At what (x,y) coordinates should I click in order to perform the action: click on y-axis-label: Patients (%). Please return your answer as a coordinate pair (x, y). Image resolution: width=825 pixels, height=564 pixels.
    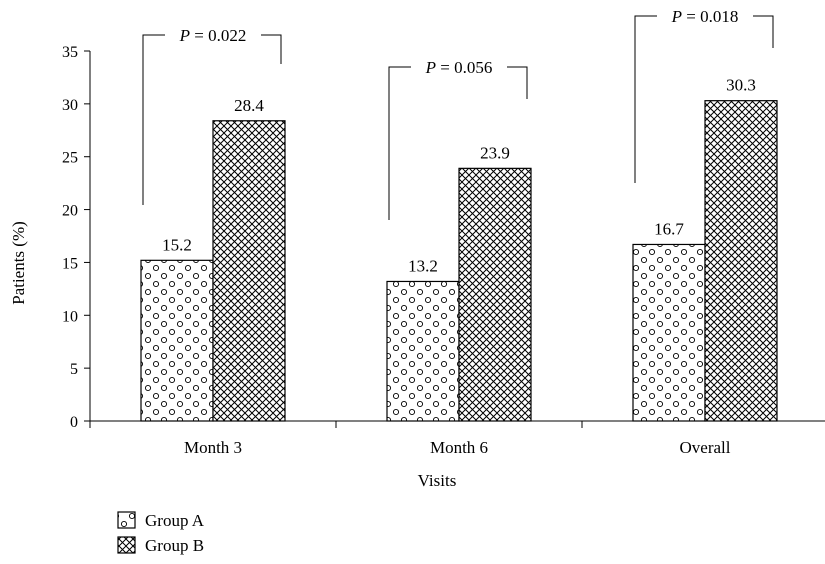
    Looking at the image, I should click on (18, 263).